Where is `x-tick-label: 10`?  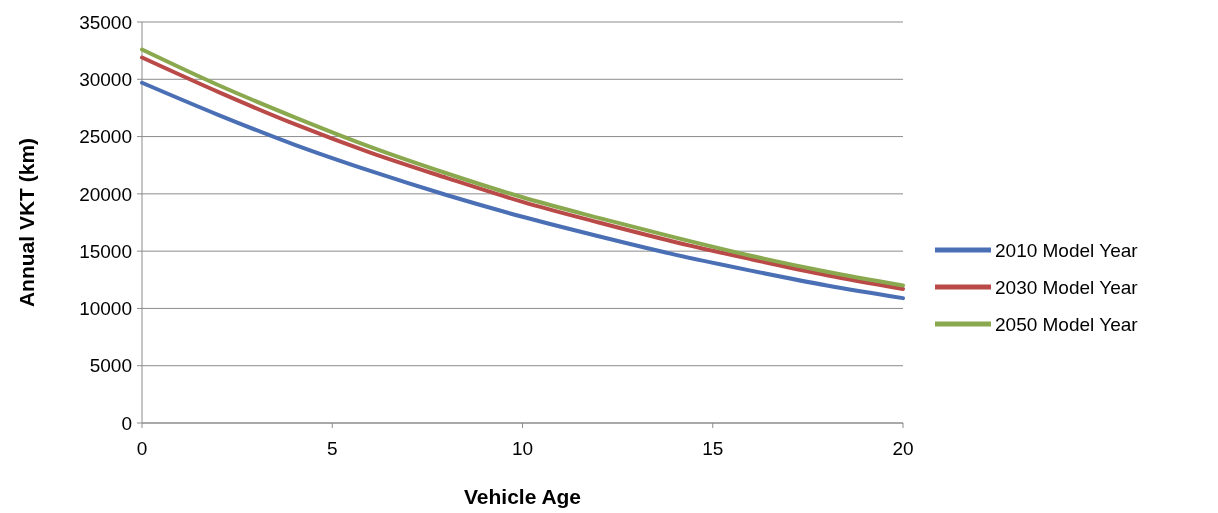
x-tick-label: 10 is located at coordinates (522, 448).